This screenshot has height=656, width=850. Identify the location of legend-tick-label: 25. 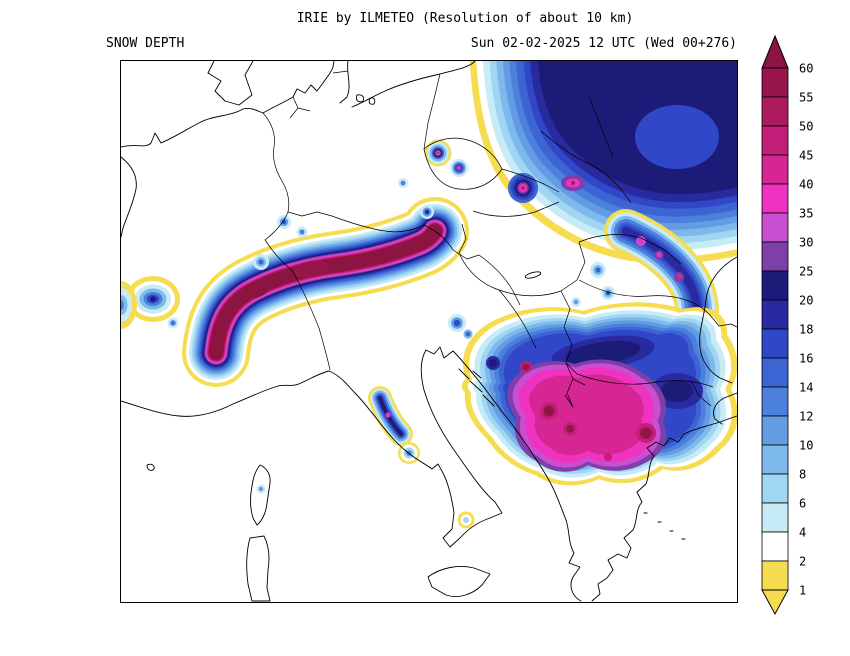
(806, 272).